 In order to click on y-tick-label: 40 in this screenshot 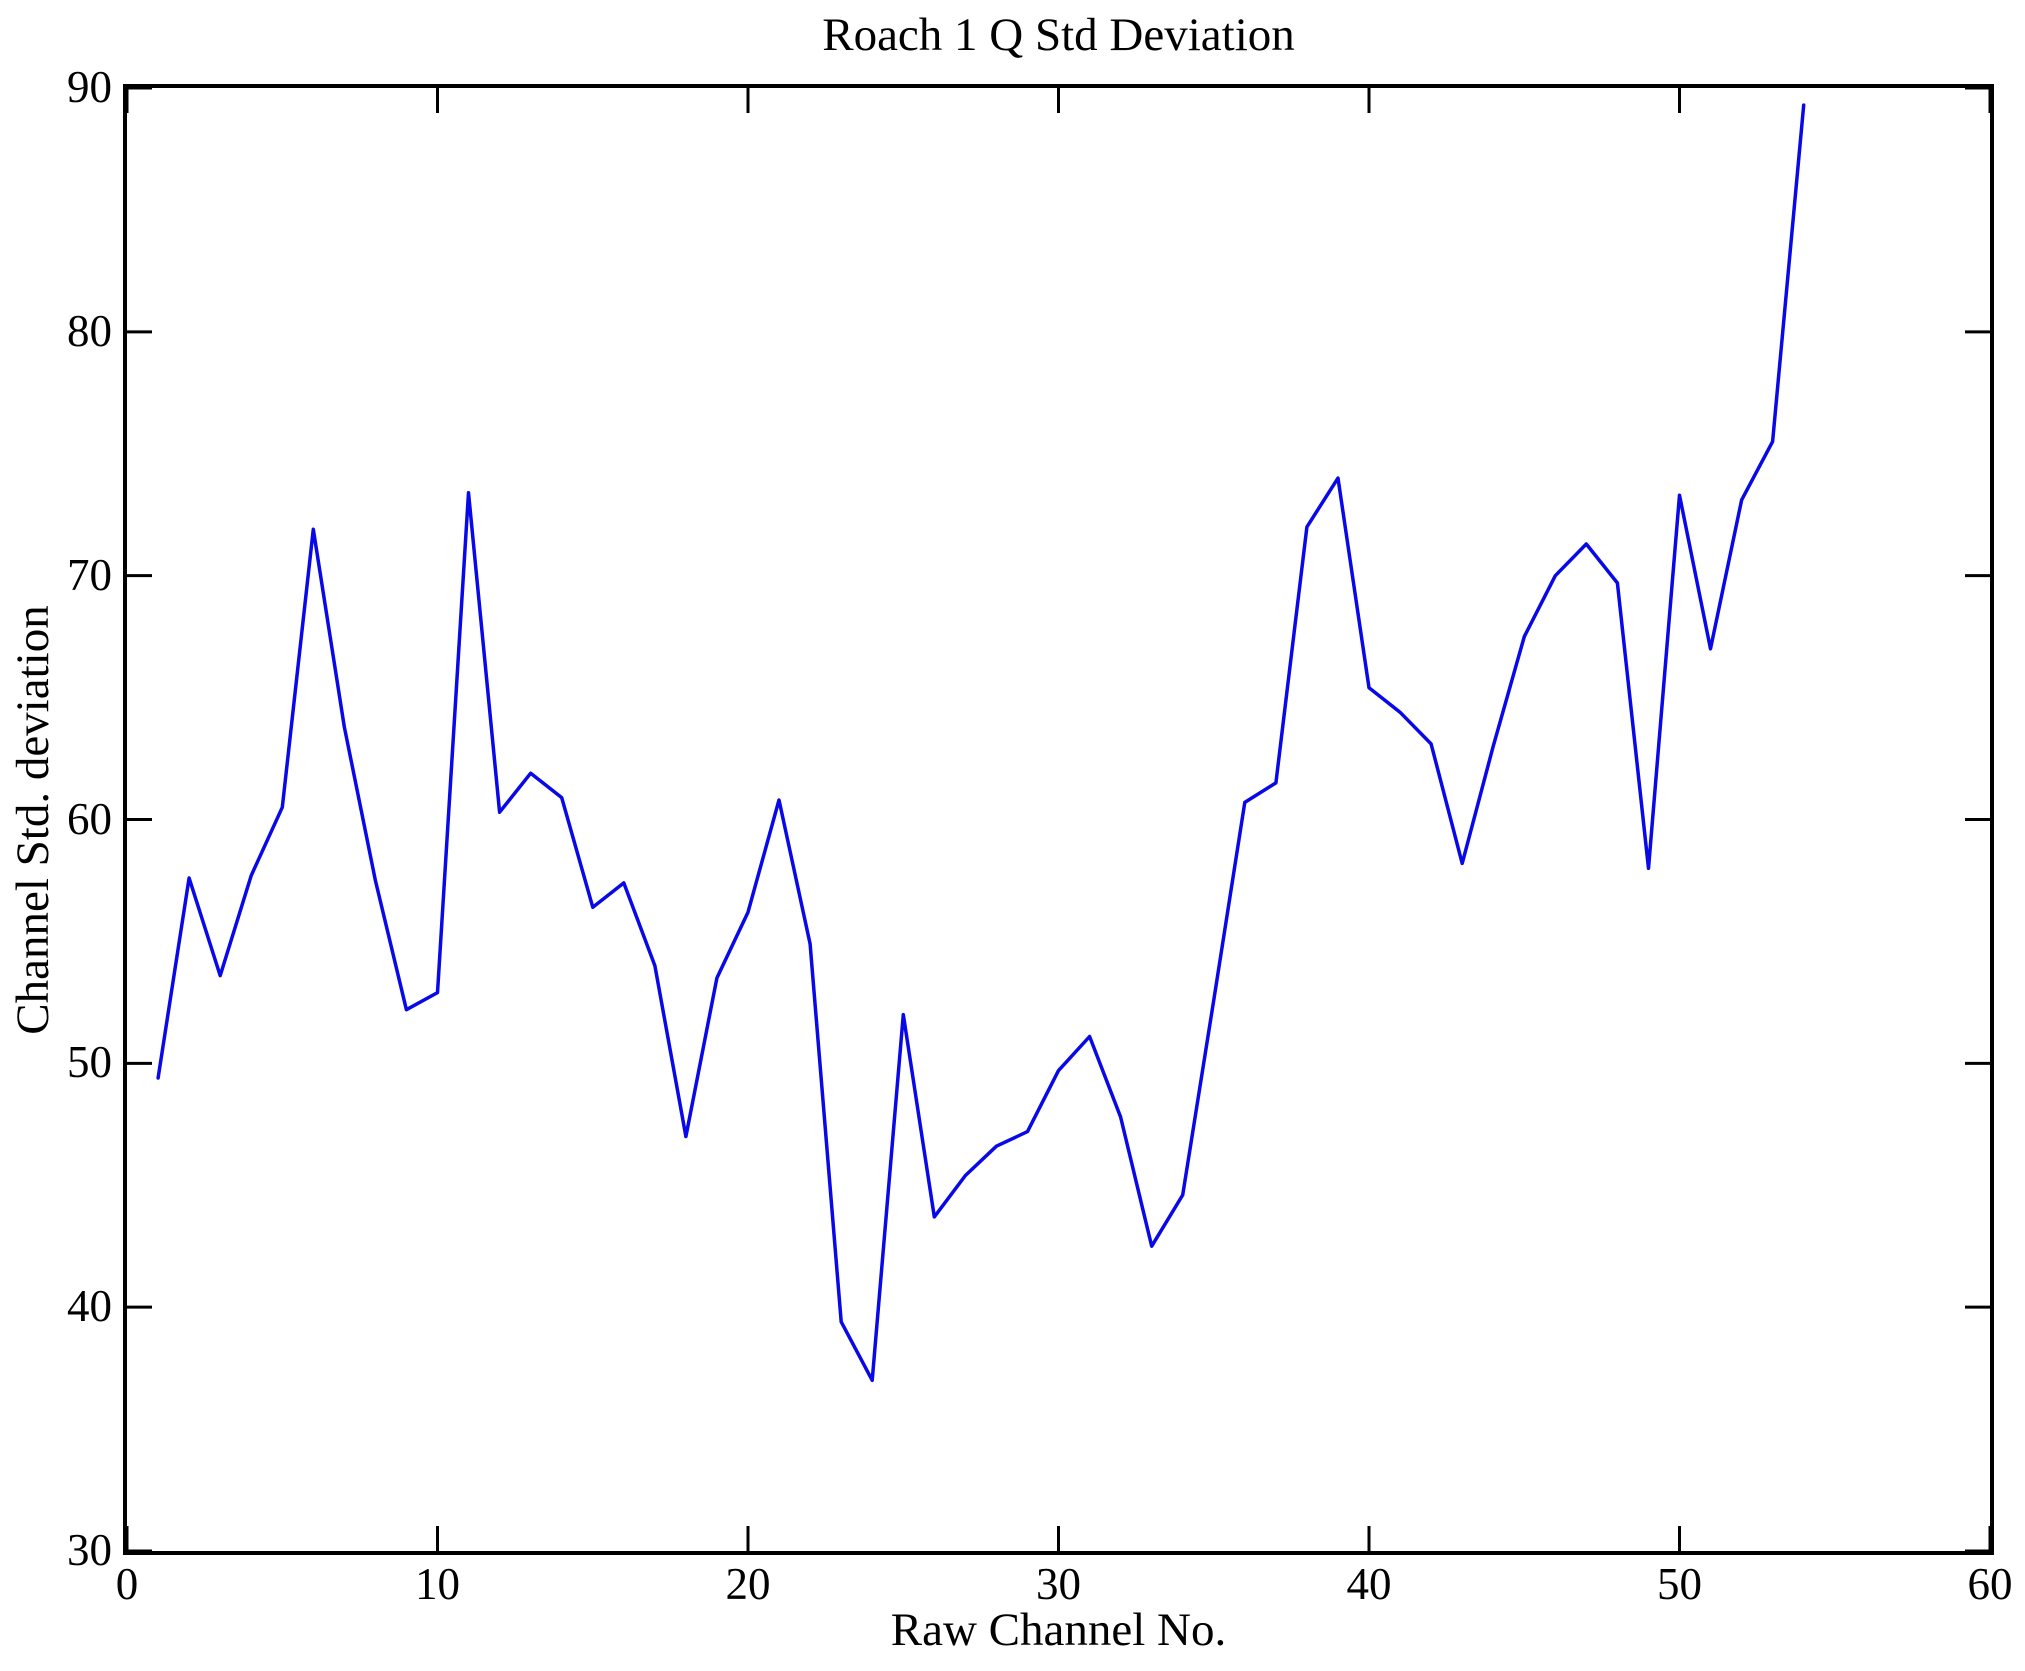, I will do `click(89, 1306)`.